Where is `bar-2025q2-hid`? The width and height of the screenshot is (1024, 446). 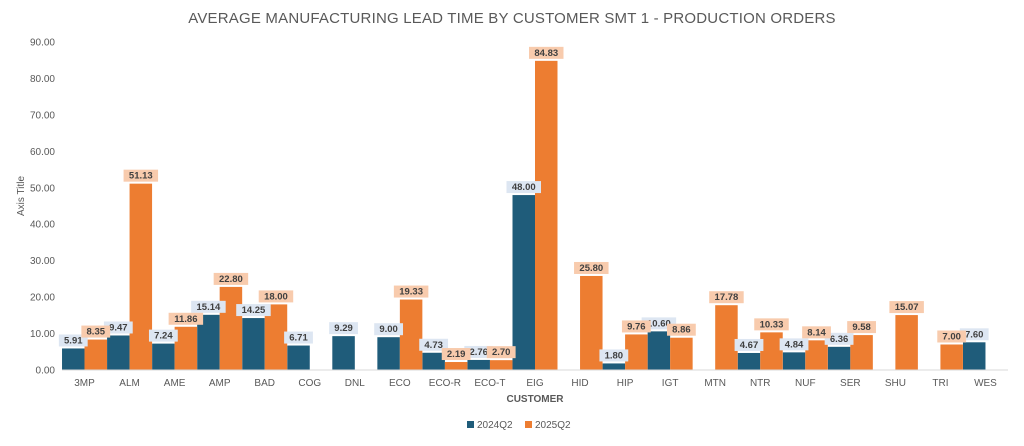 bar-2025q2-hid is located at coordinates (591, 322).